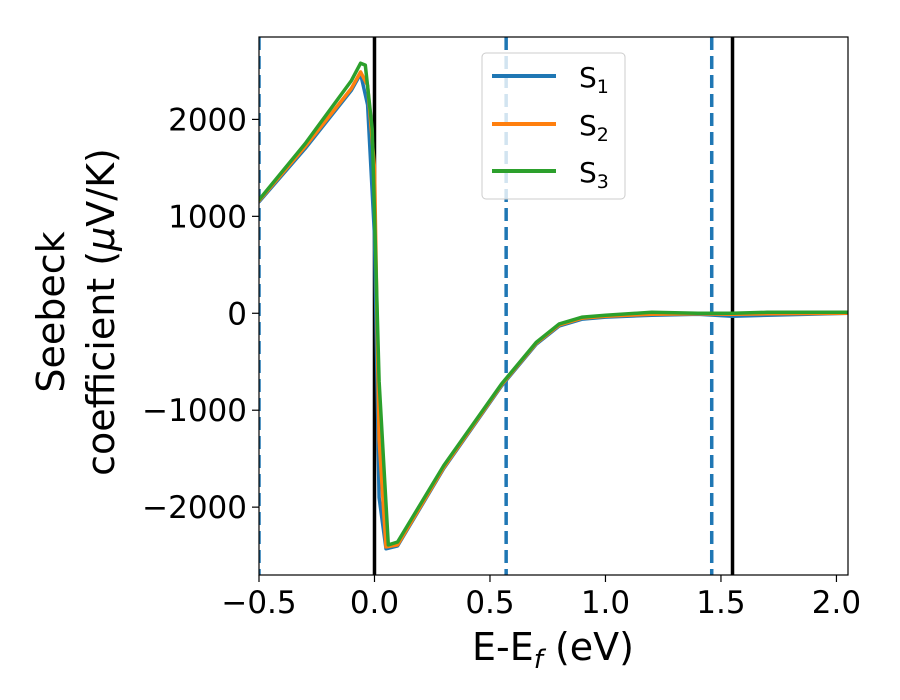 This screenshot has height=700, width=900. What do you see at coordinates (720, 603) in the screenshot?
I see `x-tick-label: 1.5` at bounding box center [720, 603].